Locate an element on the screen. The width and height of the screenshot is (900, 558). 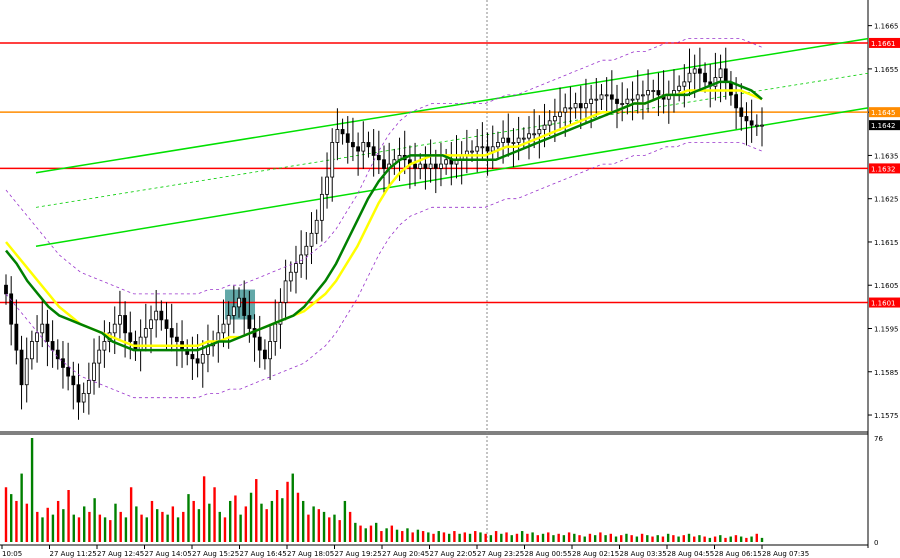
y-tick-label: 1.1595 is located at coordinates (886, 329).